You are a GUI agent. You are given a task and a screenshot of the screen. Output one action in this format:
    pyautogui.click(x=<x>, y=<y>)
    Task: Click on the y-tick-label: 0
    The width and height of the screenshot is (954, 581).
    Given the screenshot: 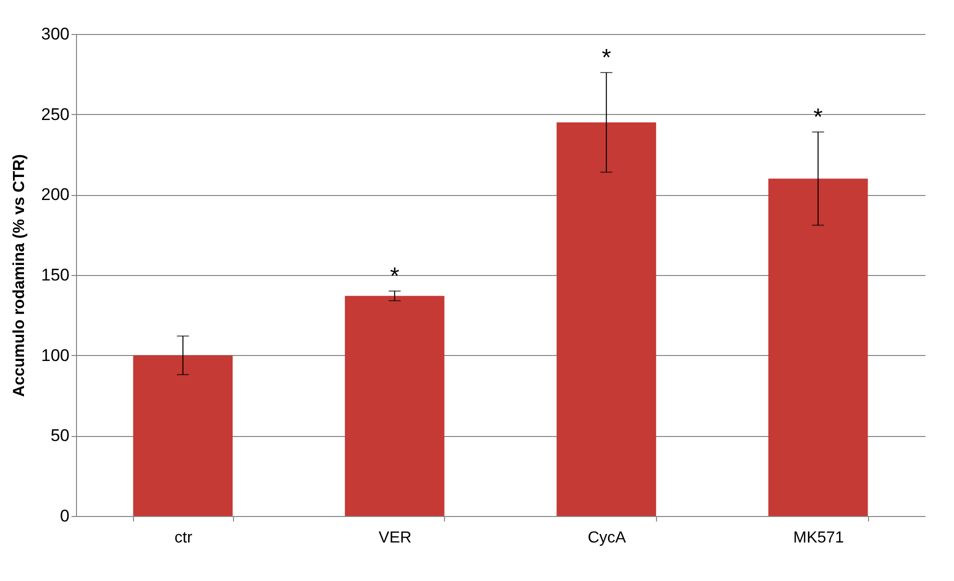 What is the action you would take?
    pyautogui.click(x=65, y=516)
    